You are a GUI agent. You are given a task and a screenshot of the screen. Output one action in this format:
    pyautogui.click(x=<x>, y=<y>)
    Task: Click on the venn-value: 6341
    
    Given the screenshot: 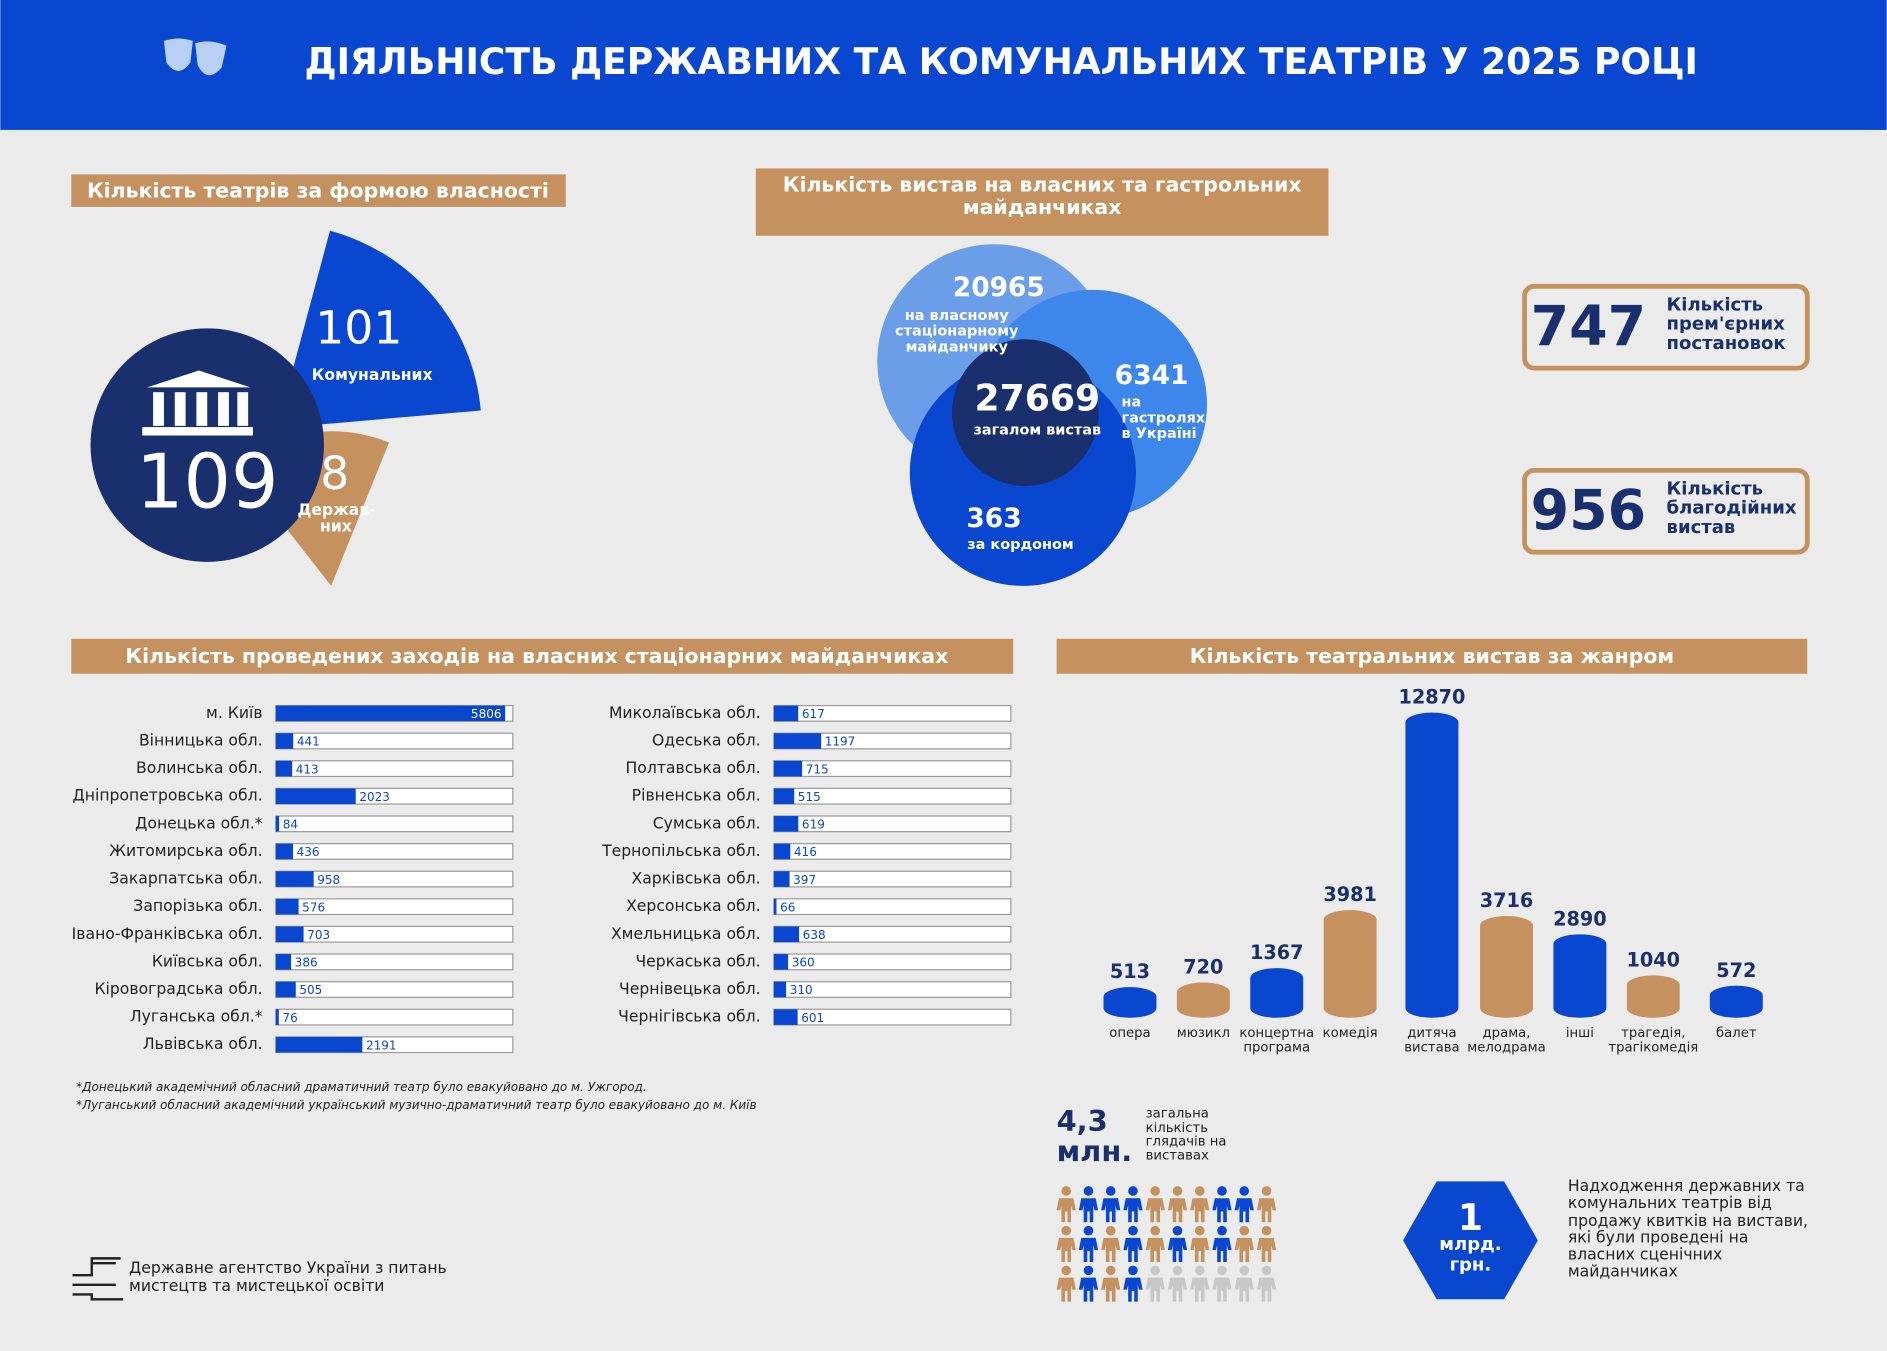 What is the action you would take?
    pyautogui.click(x=1152, y=375)
    